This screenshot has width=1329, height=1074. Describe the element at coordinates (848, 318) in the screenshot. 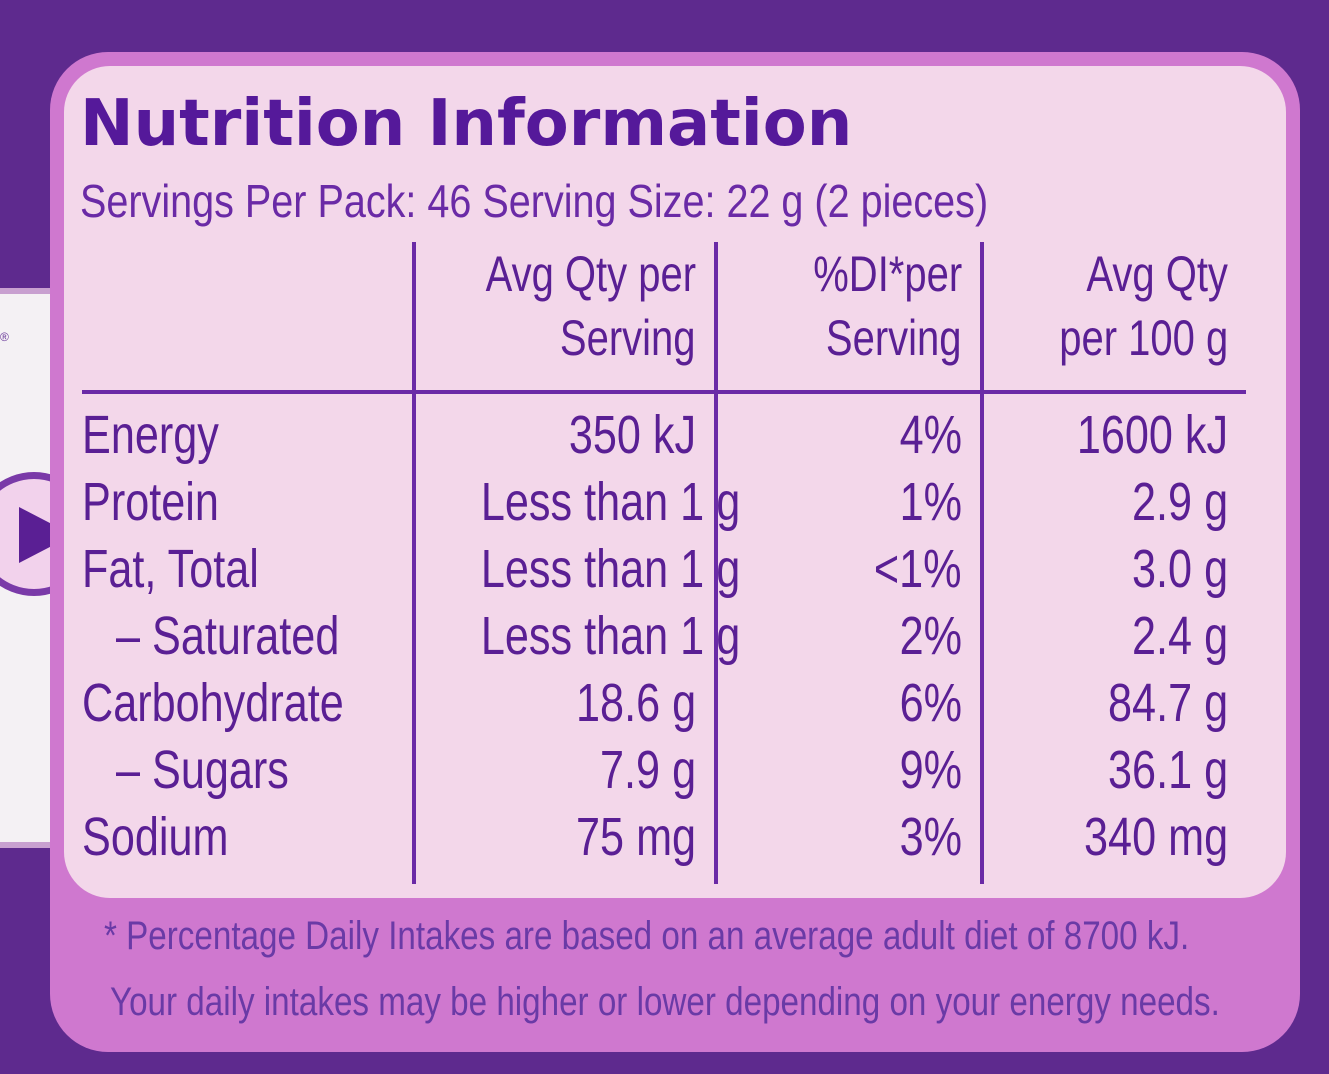

I see `header-cell-di: %DI*per Serving` at that location.